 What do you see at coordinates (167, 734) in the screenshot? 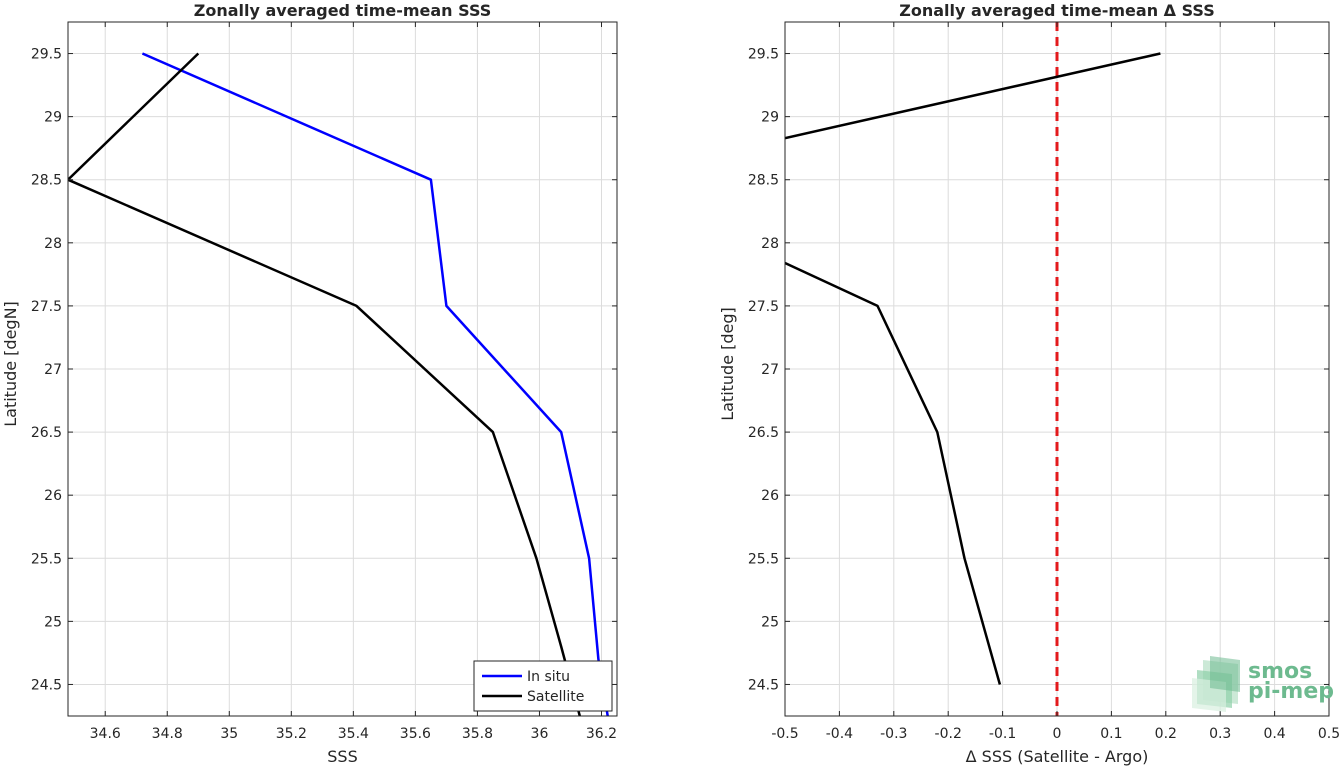
I see `x-tick-label: 34.8` at bounding box center [167, 734].